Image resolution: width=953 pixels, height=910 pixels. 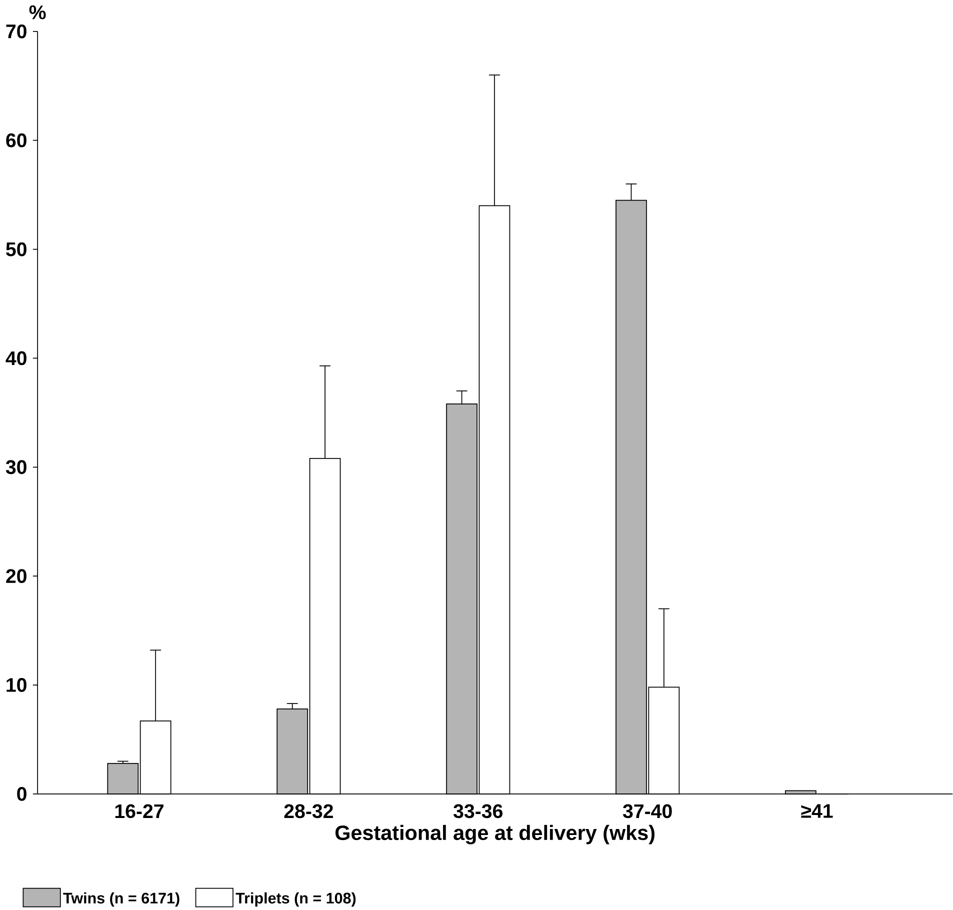 What do you see at coordinates (16, 685) in the screenshot?
I see `y-tick-label: 10` at bounding box center [16, 685].